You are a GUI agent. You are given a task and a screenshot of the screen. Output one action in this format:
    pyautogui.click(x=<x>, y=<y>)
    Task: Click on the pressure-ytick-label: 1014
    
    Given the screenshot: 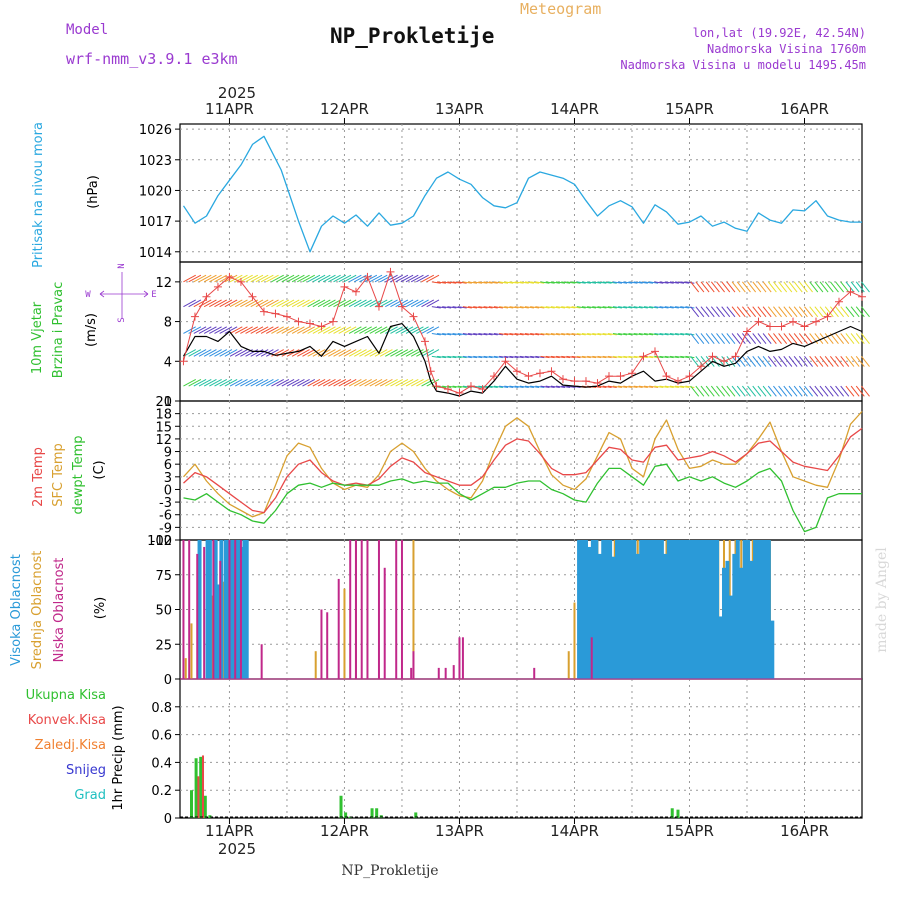 What is the action you would take?
    pyautogui.click(x=155, y=253)
    